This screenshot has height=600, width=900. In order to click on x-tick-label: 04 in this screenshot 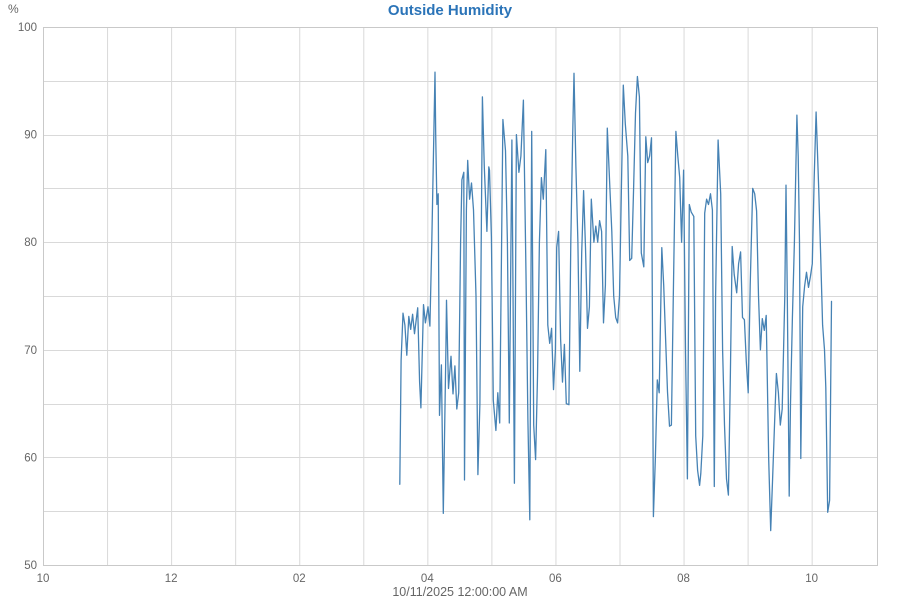, I will do `click(427, 579)`.